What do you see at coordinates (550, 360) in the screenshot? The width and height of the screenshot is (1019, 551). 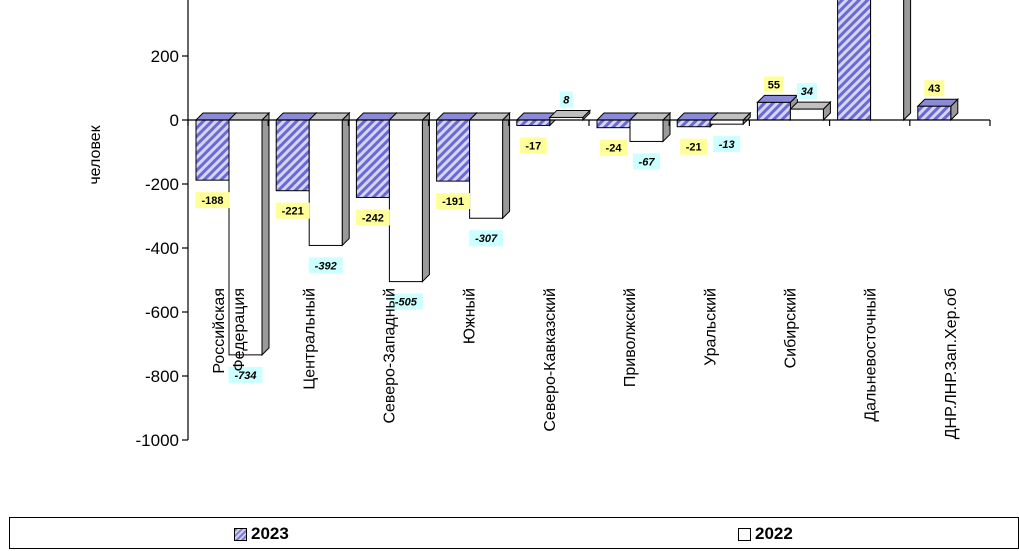 I see `x-tick-label: Северо-Кавказский` at bounding box center [550, 360].